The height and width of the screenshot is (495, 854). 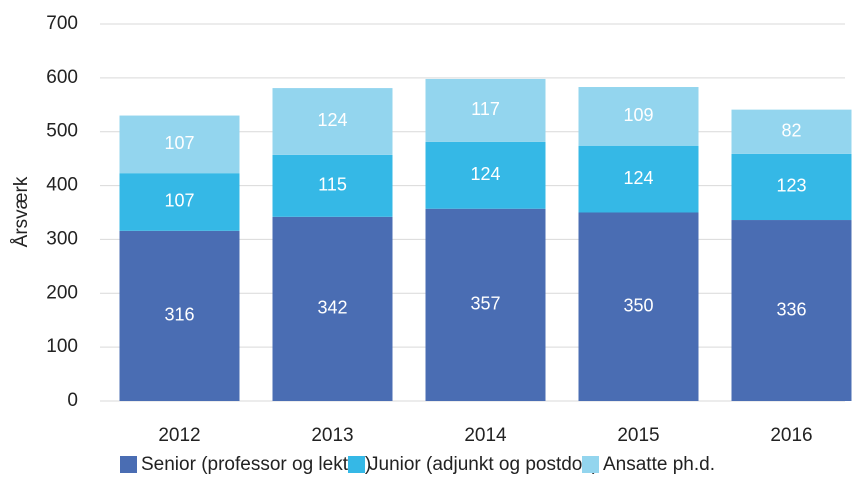 I want to click on value-label: 82, so click(x=791, y=130).